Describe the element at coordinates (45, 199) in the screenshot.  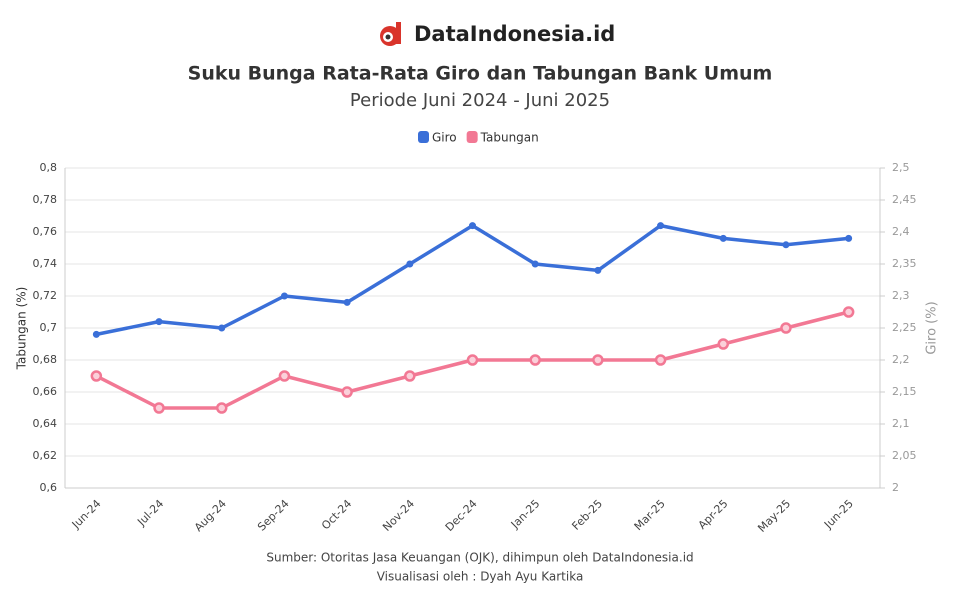
I see `y-tick-label: 0,78` at that location.